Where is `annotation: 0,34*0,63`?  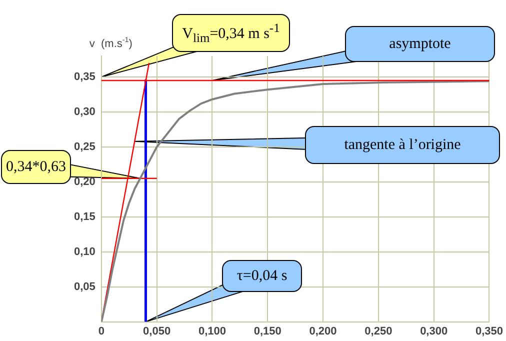 annotation: 0,34*0,63 is located at coordinates (36, 167).